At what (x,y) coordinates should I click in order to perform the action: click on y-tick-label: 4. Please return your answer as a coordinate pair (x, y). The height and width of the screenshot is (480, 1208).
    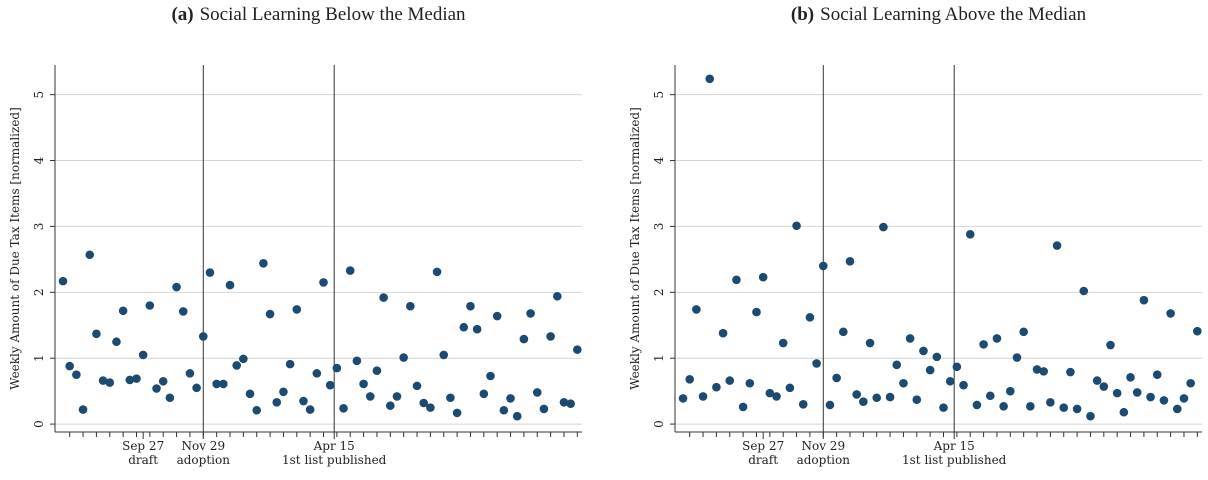
    Looking at the image, I should click on (39, 160).